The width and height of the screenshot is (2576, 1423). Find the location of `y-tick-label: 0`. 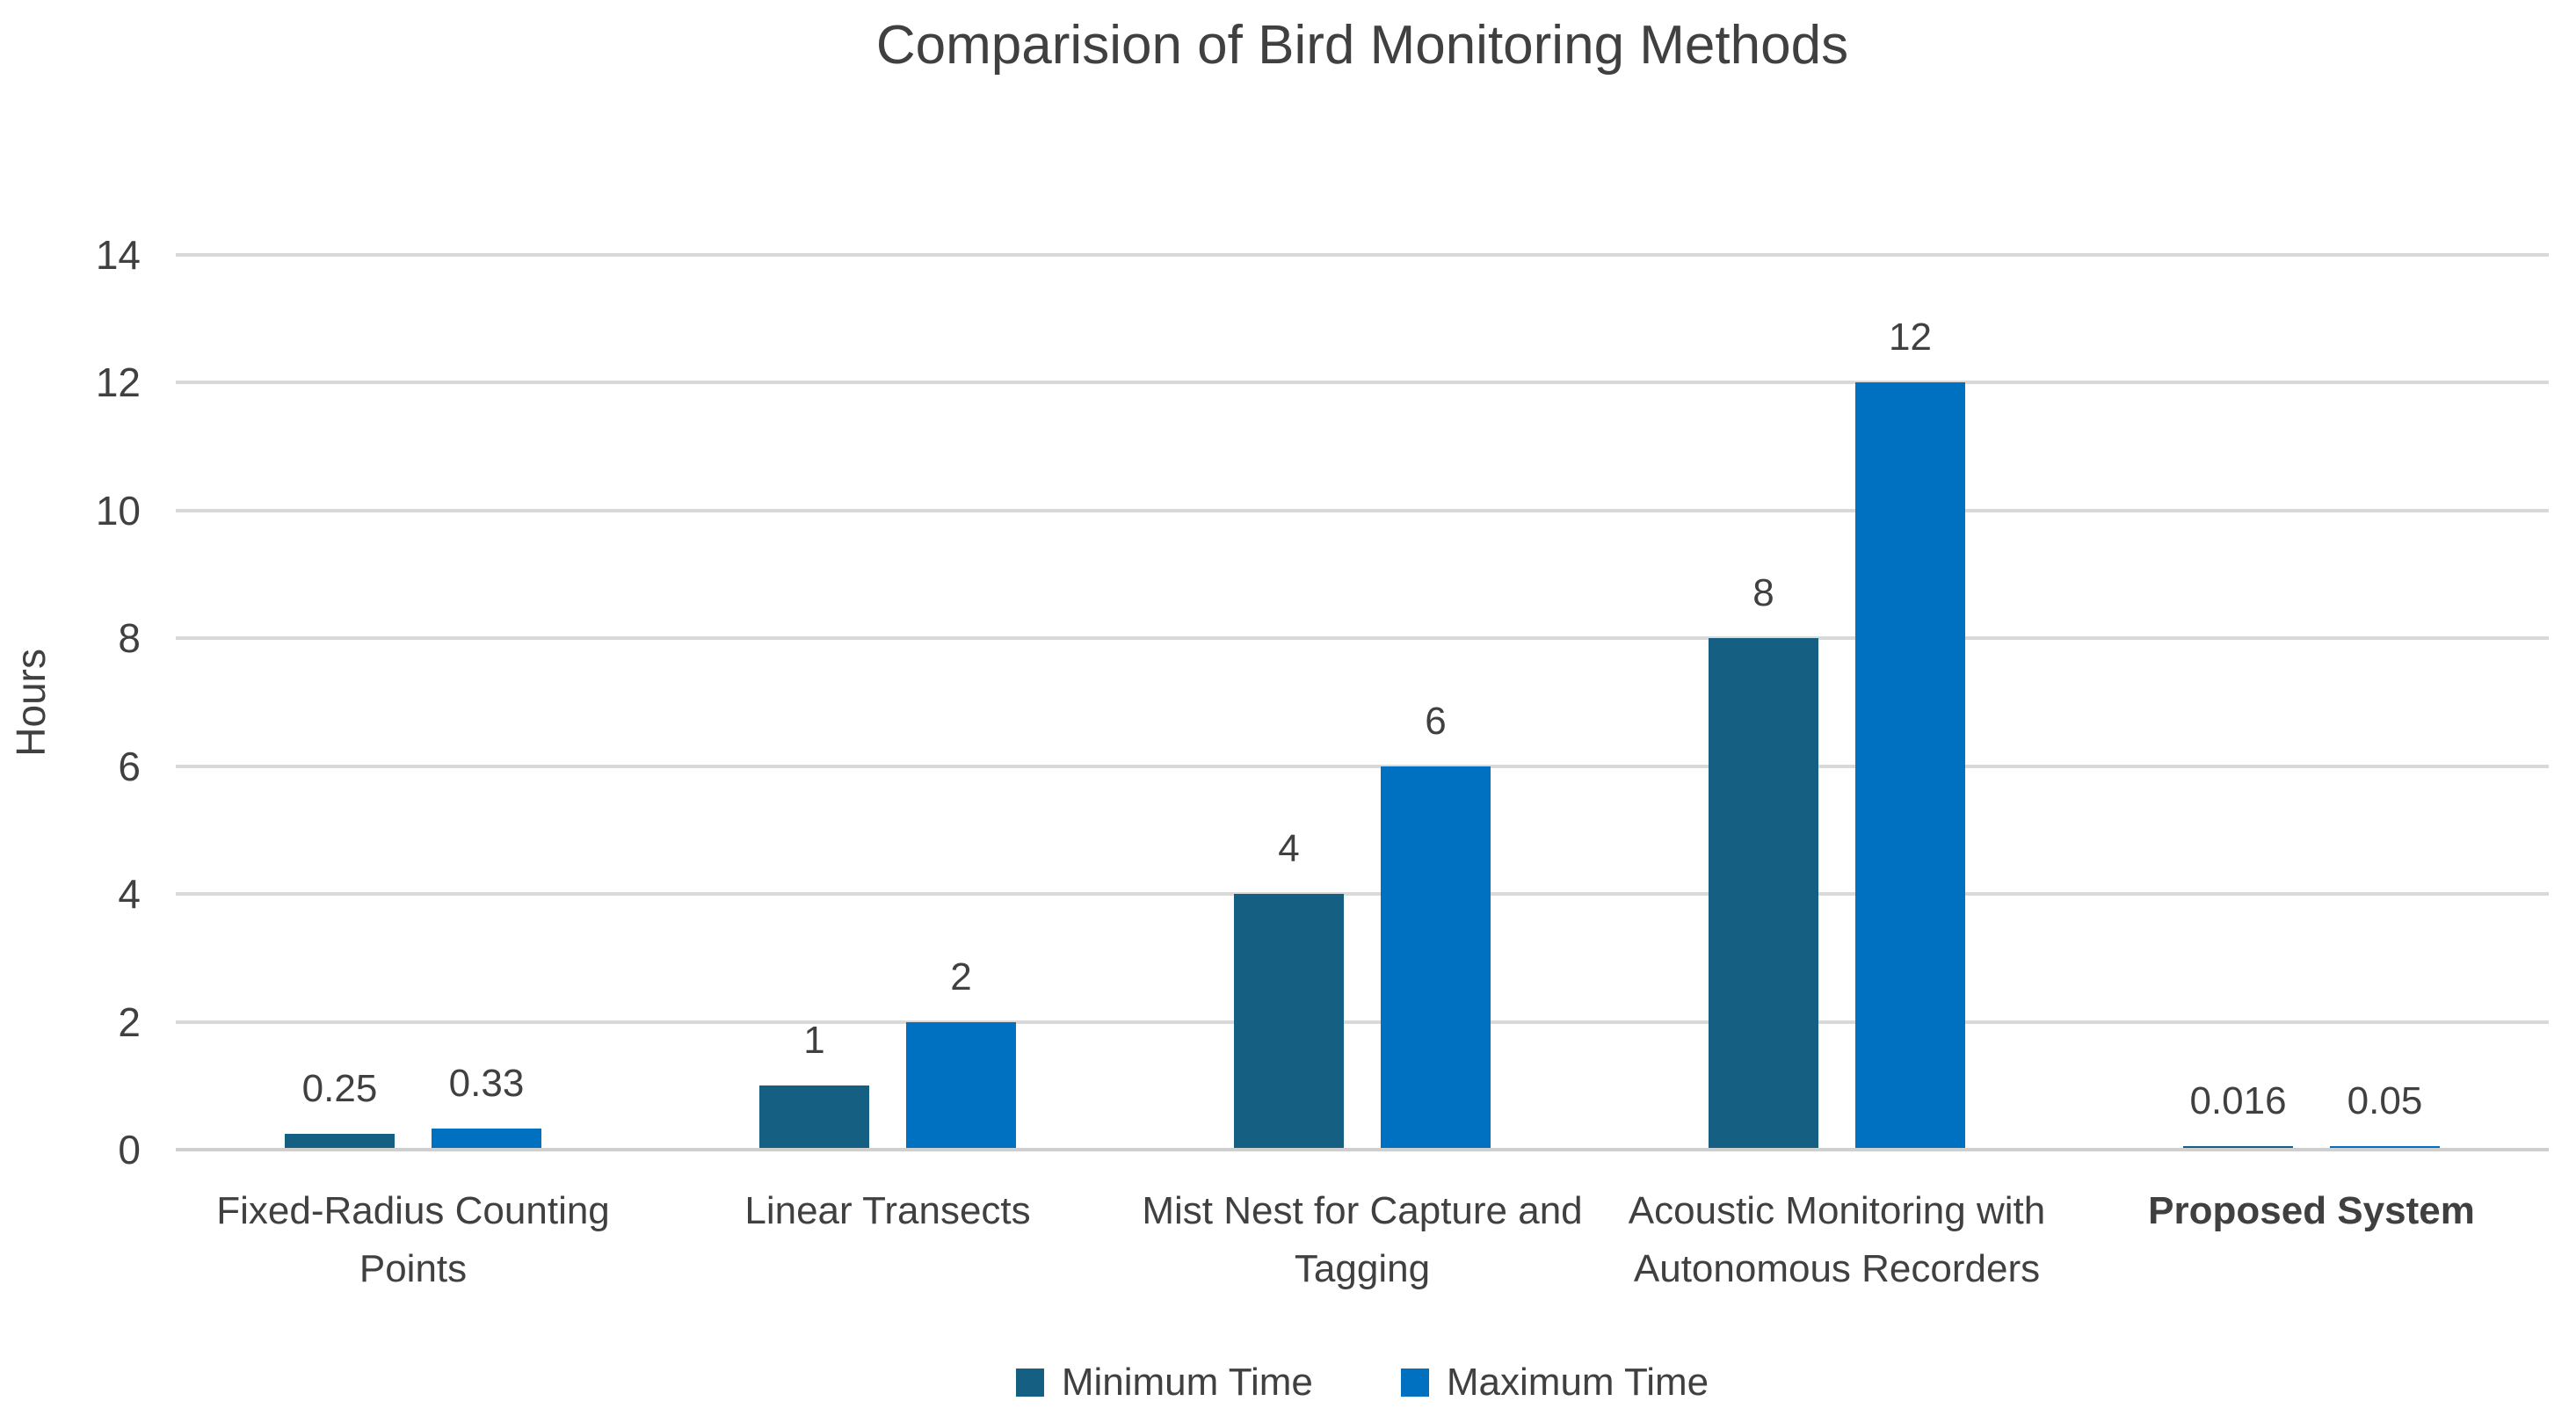

y-tick-label: 0 is located at coordinates (129, 1150).